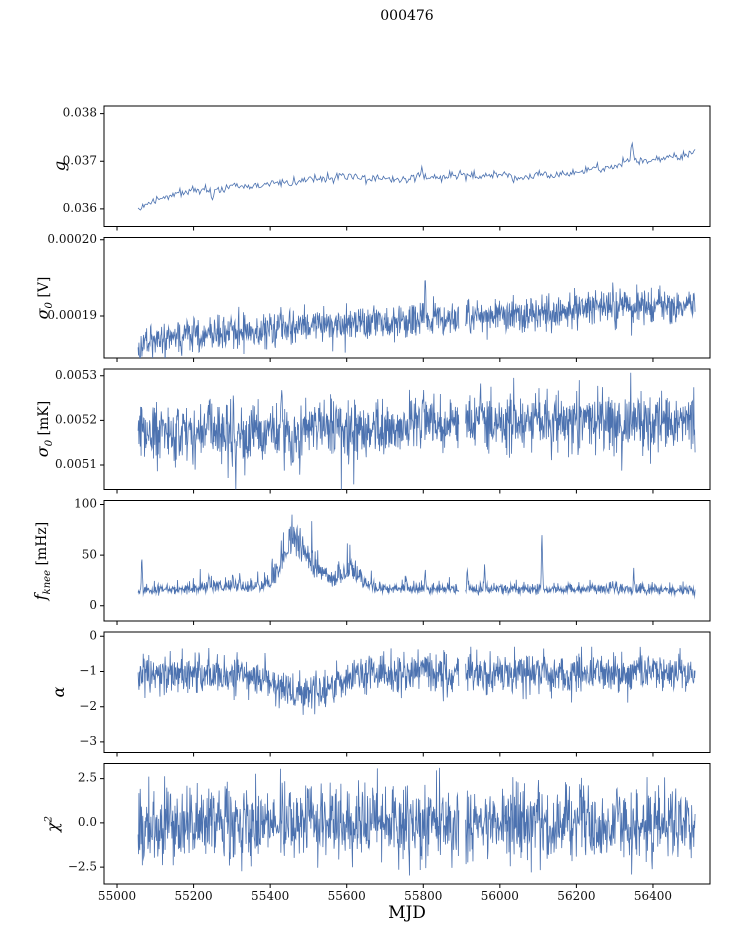  I want to click on y-axis-label-g: g, so click(59, 166).